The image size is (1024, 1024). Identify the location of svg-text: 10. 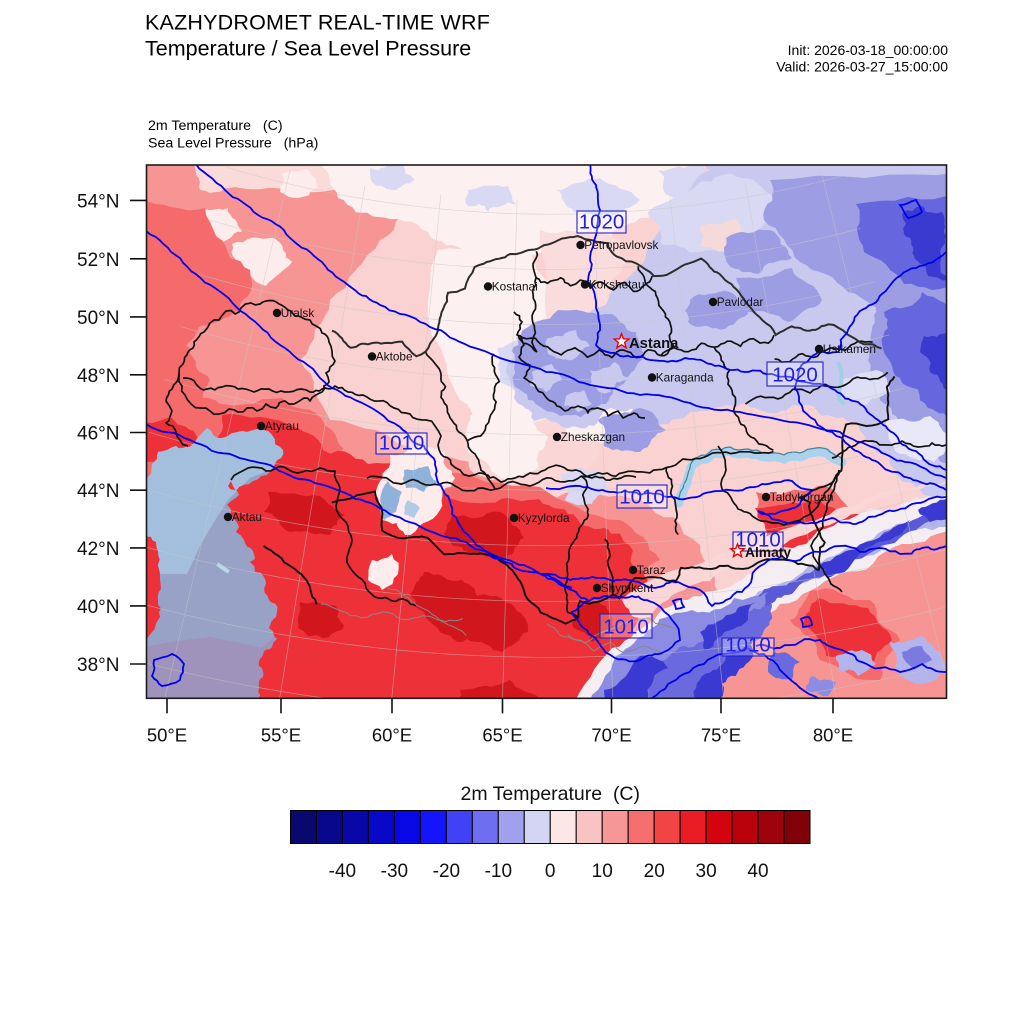
(602, 871).